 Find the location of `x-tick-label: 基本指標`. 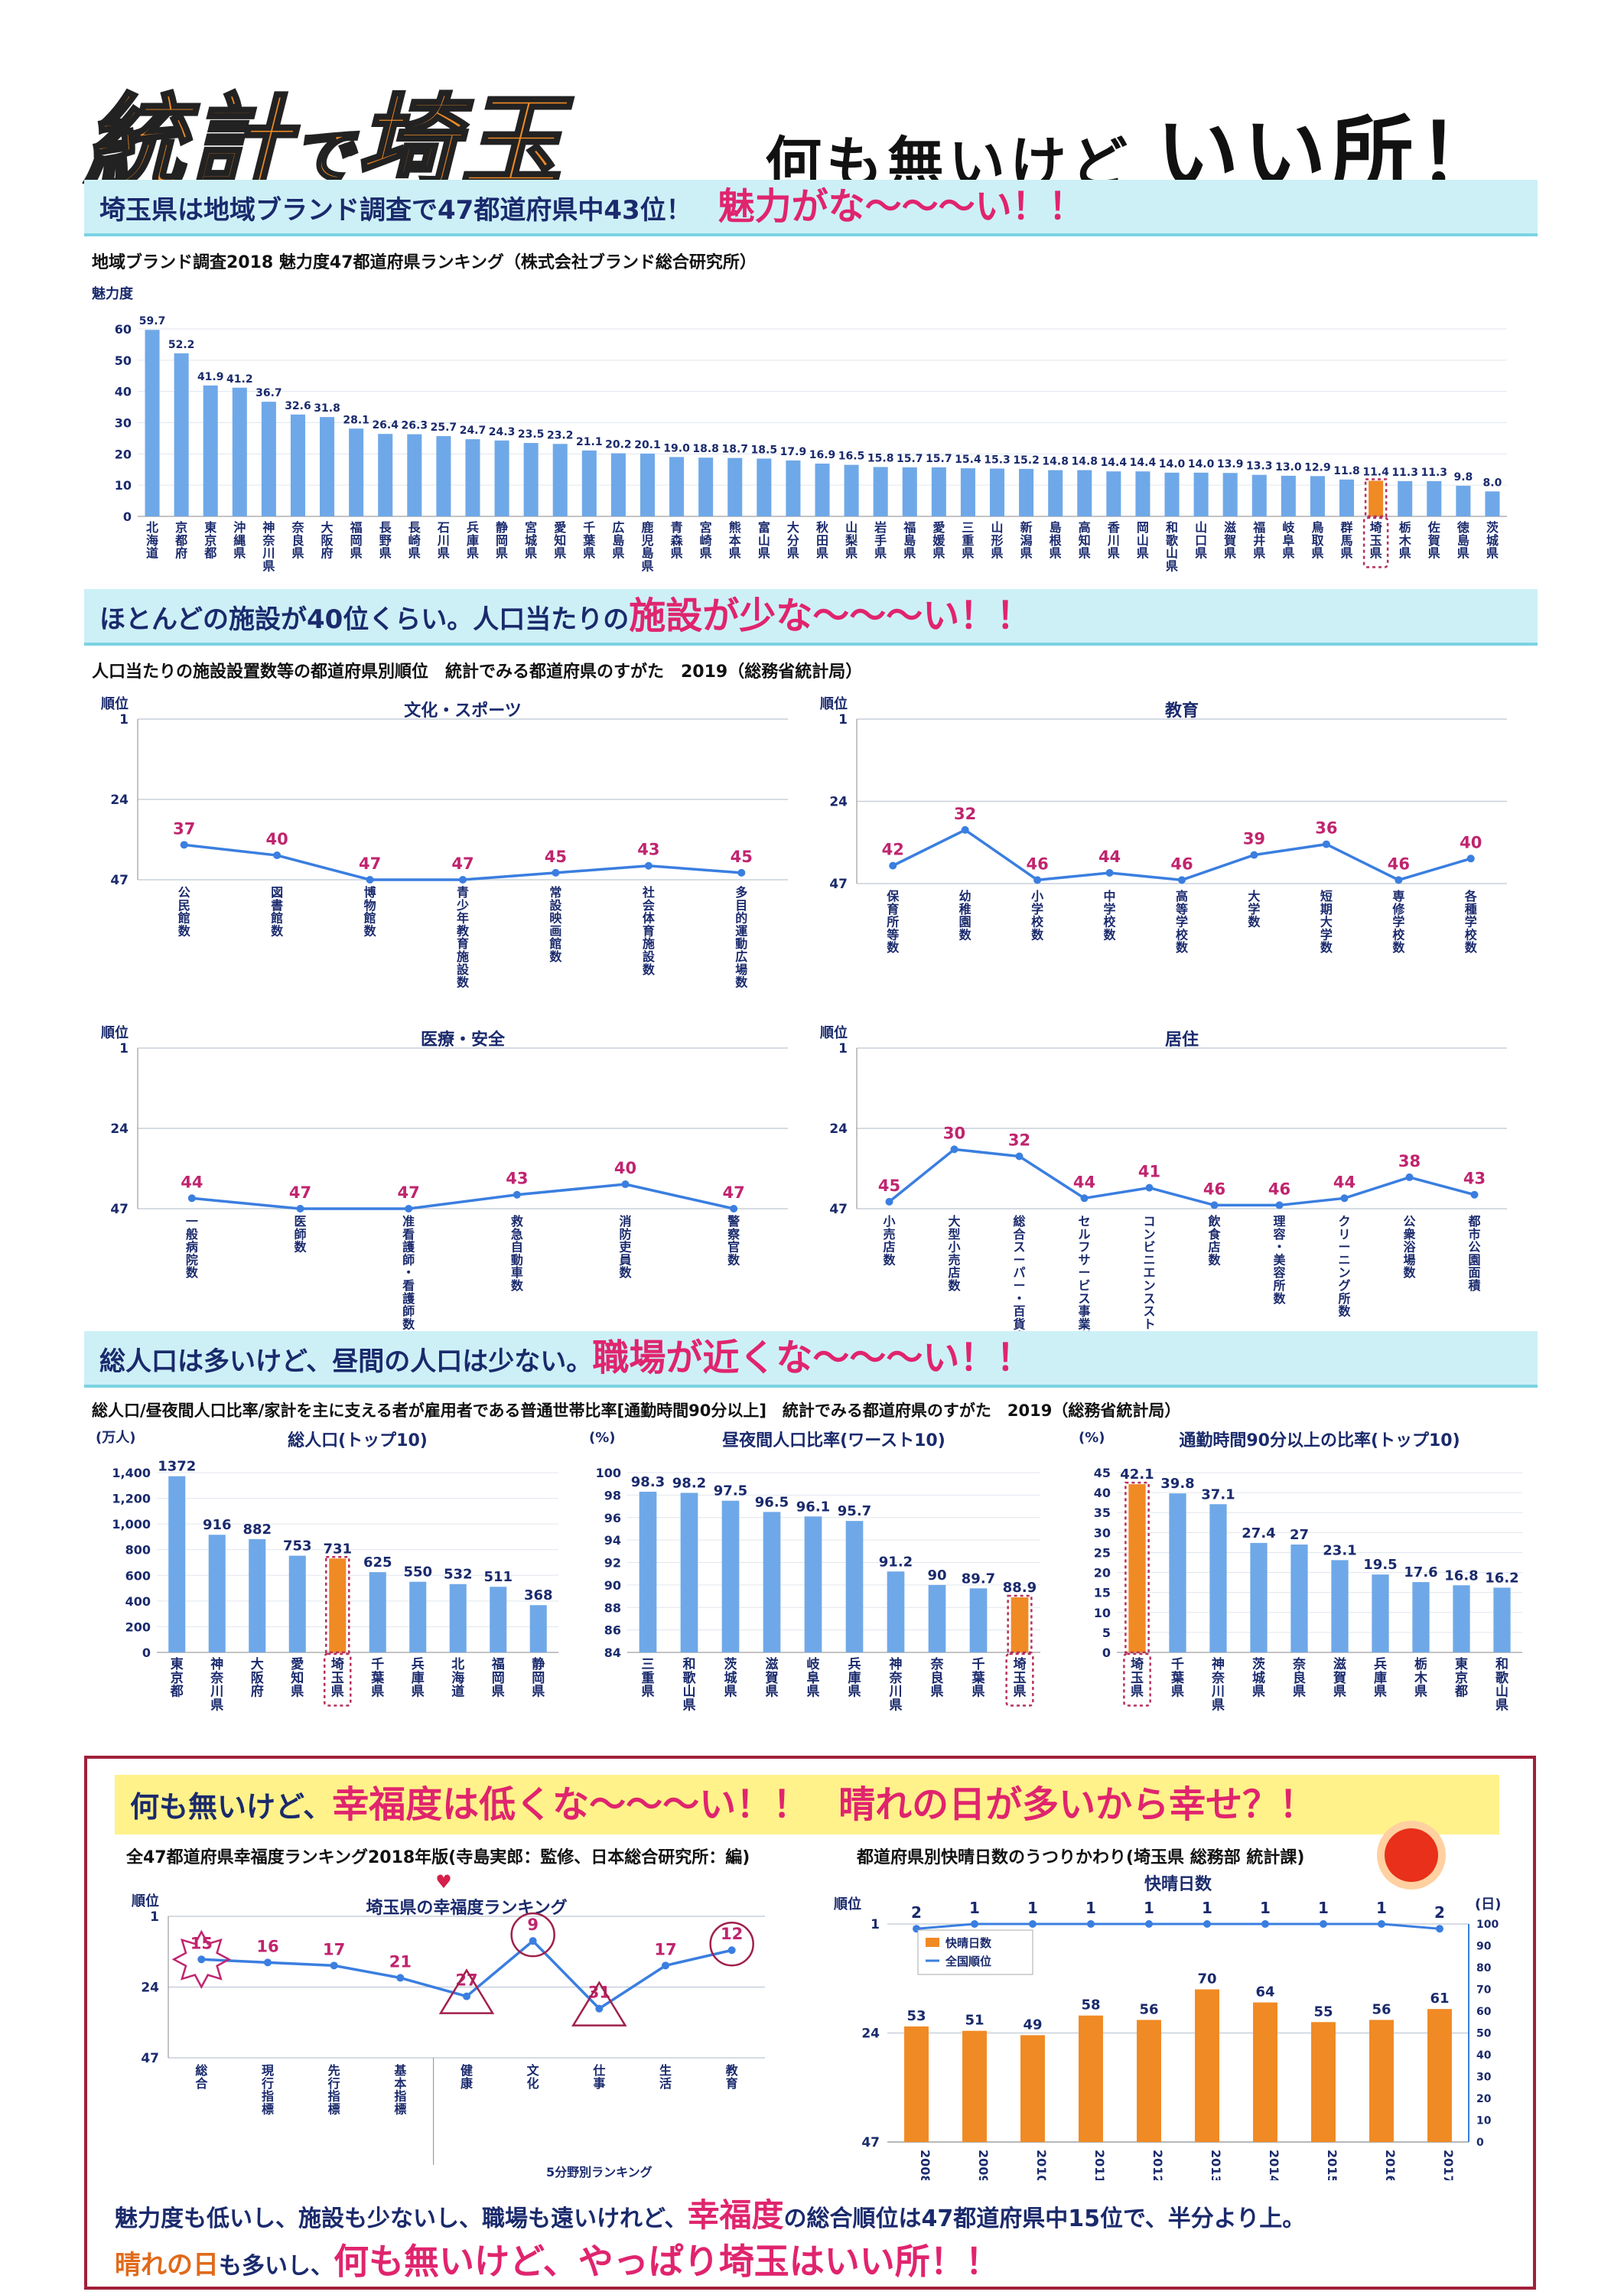

x-tick-label: 基本指標 is located at coordinates (400, 2089).